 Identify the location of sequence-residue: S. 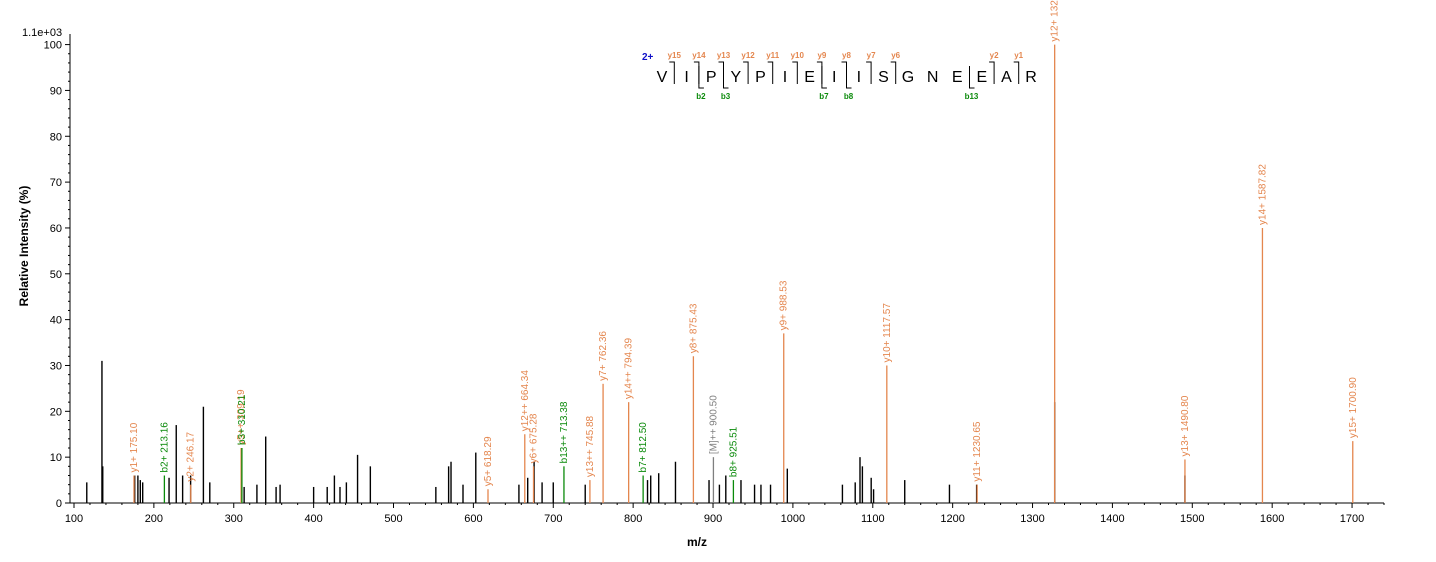
(883, 77).